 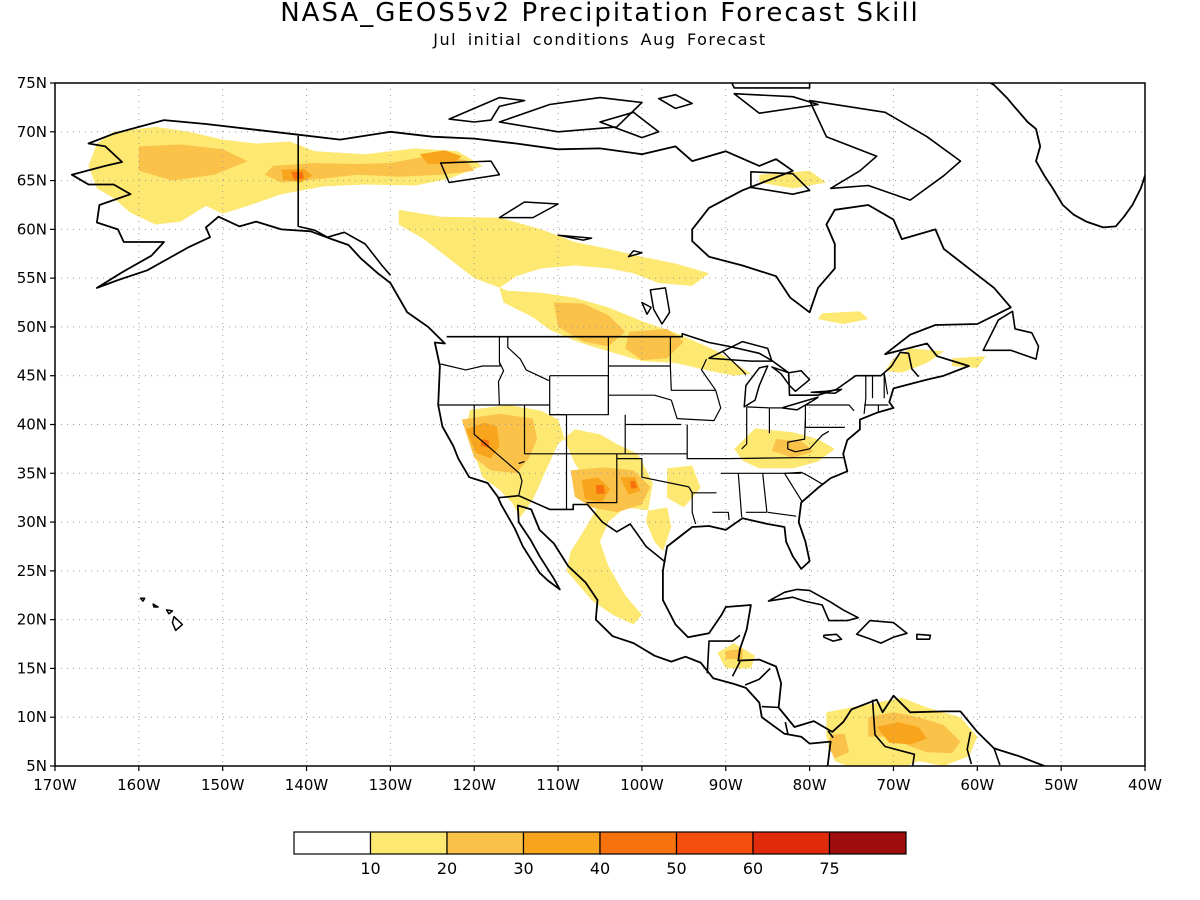 I want to click on lat-tick-label: 5N, so click(x=36, y=766).